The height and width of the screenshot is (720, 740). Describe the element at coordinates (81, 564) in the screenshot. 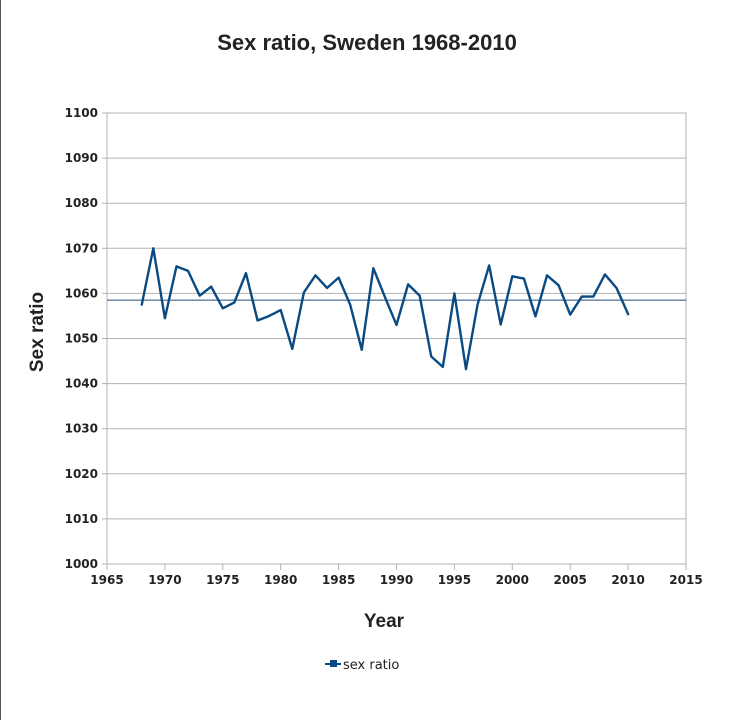

I see `y-tick-label-0: 1000` at that location.